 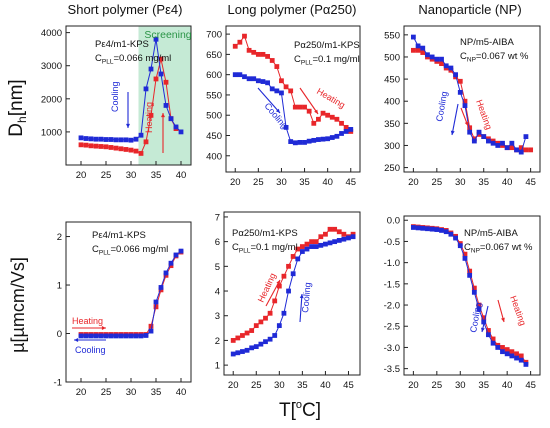 I want to click on y-tick-label: -1.0, so click(x=392, y=263).